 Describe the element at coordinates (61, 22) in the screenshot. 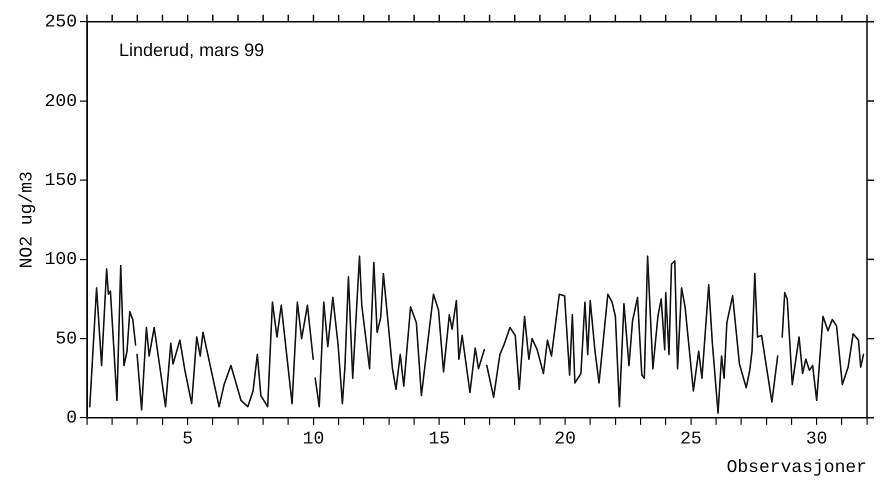

I see `y-tick-label: 250` at that location.